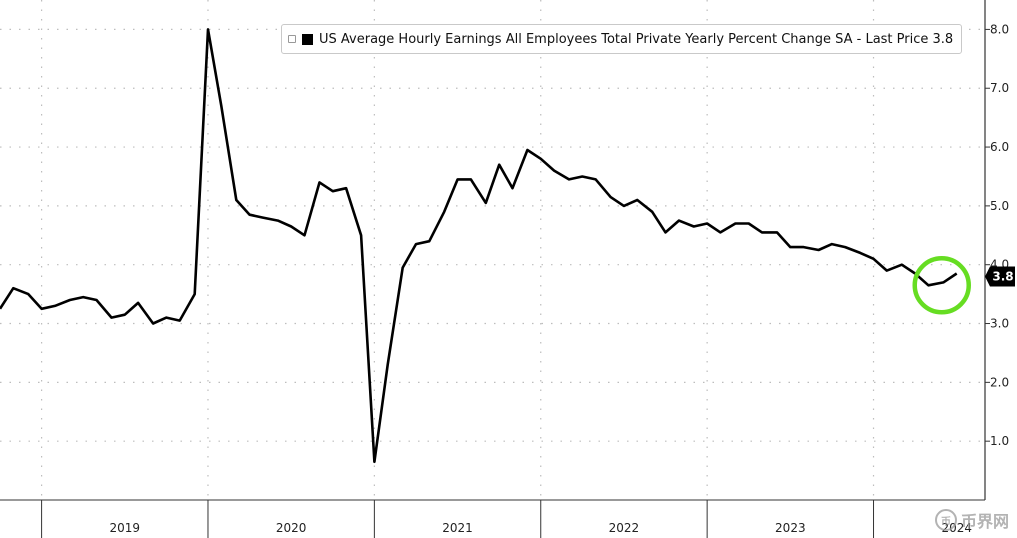 This screenshot has width=1017, height=538. What do you see at coordinates (999, 382) in the screenshot?
I see `y-tick-label: 2.0` at bounding box center [999, 382].